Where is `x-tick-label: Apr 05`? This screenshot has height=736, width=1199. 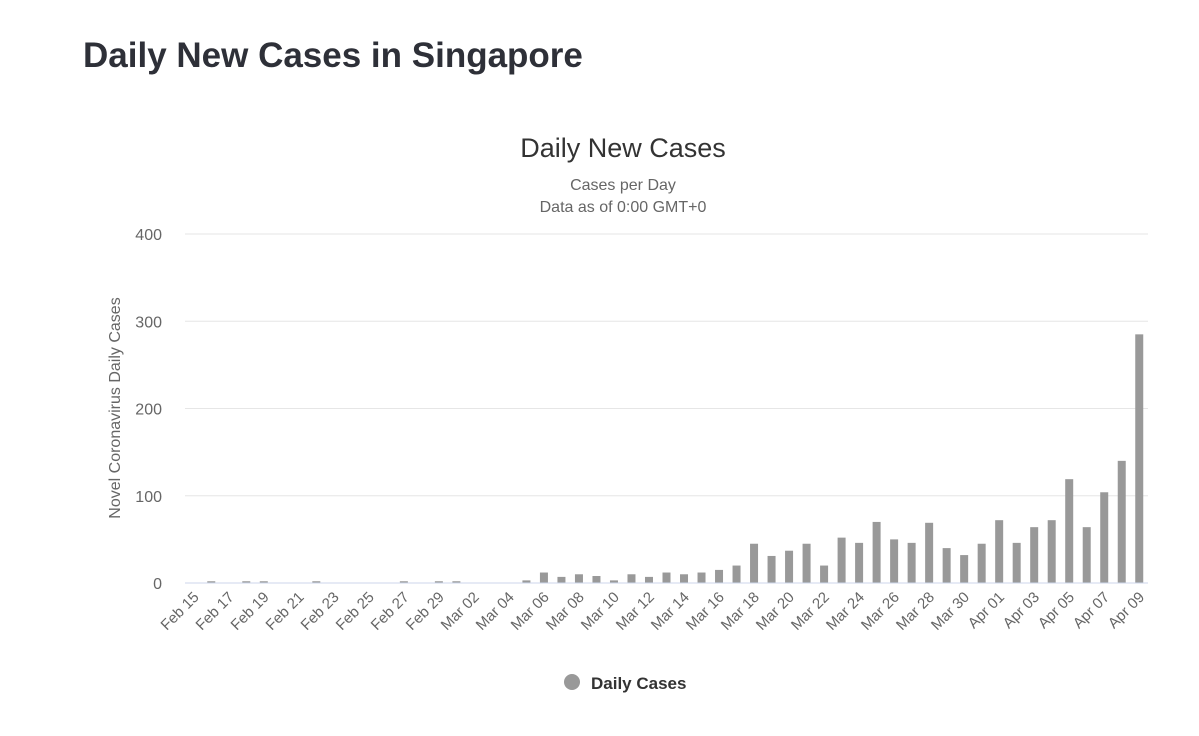
x-tick-label: Apr 05 is located at coordinates (1056, 610).